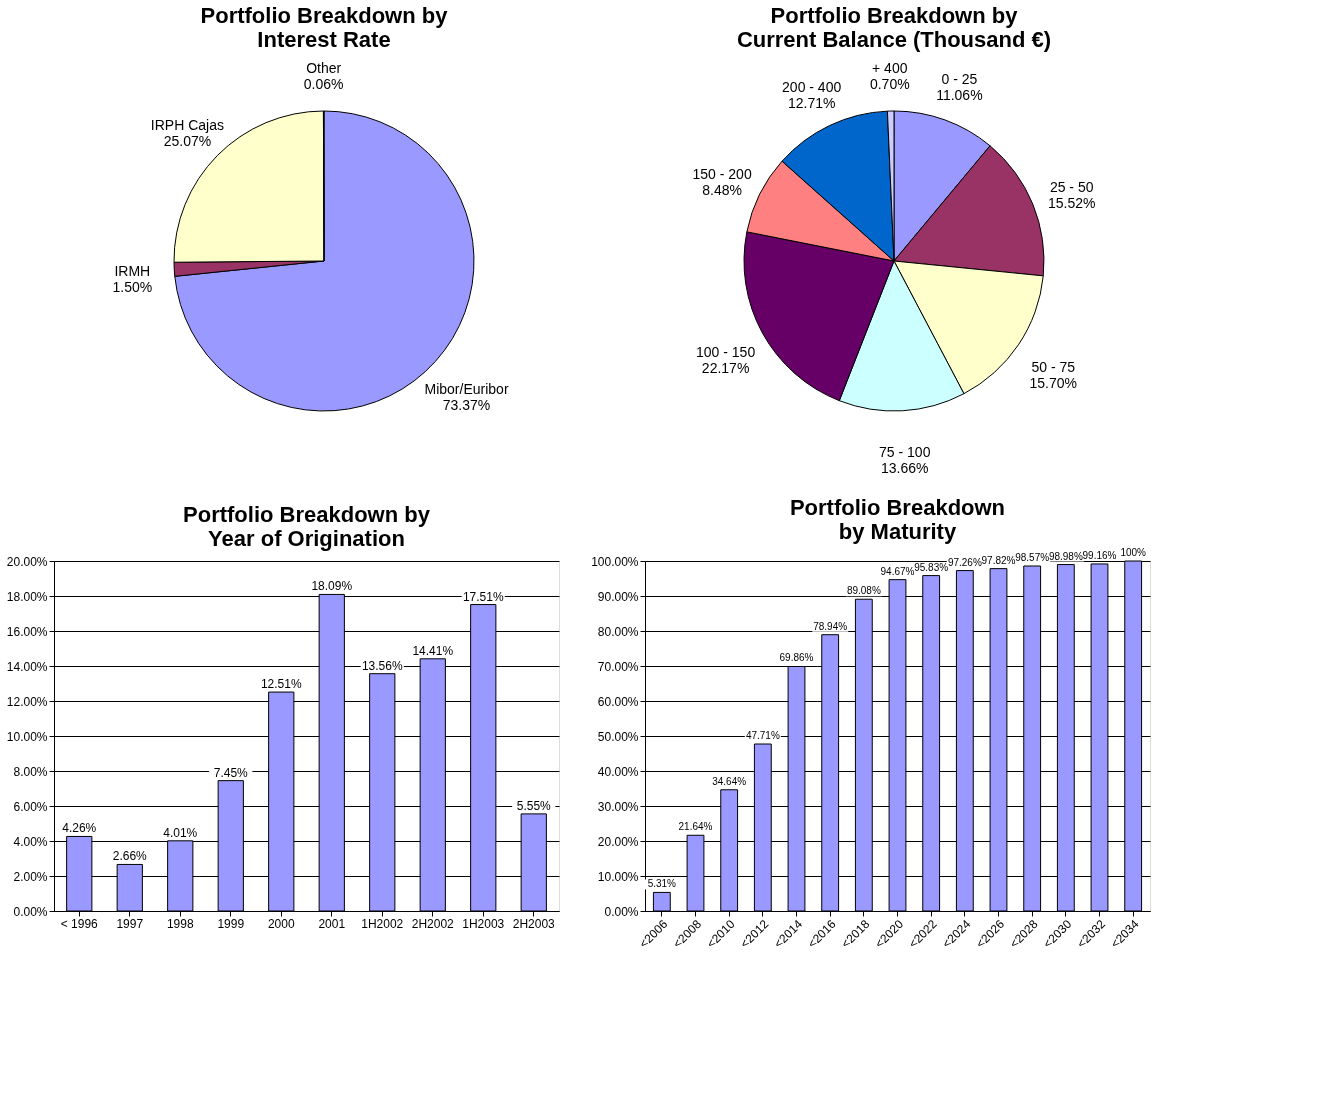  Describe the element at coordinates (130, 923) in the screenshot. I see `x-tick-label: 1997` at that location.